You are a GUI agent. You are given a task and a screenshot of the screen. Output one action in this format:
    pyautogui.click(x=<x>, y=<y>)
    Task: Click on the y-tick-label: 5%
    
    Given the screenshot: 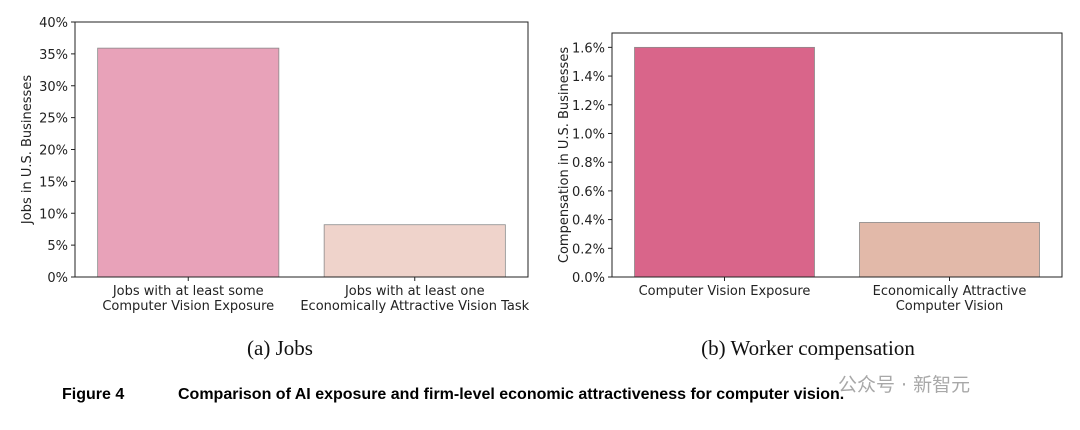 What is the action you would take?
    pyautogui.click(x=57, y=246)
    